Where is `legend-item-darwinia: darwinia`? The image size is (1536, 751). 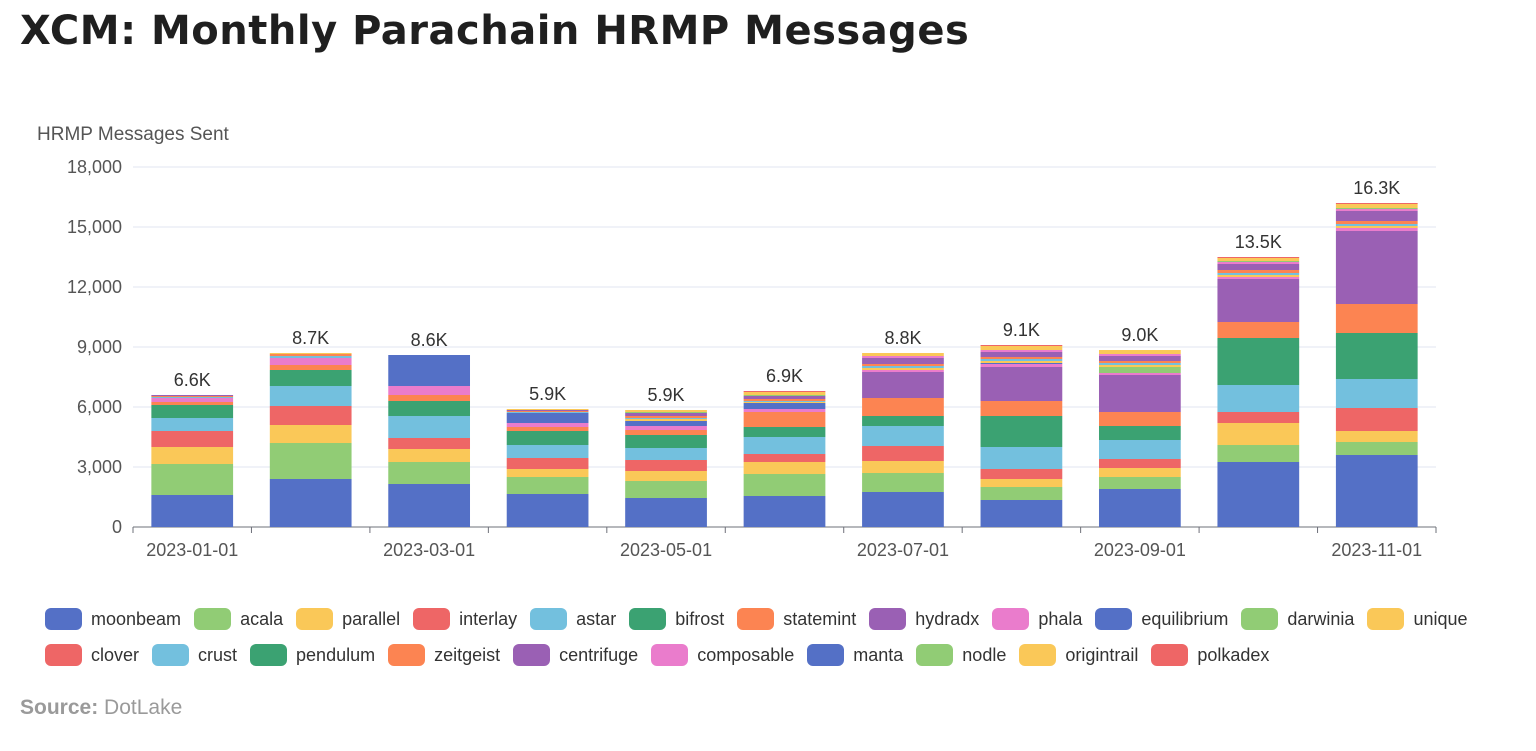
legend-item-darwinia: darwinia is located at coordinates (1297, 619).